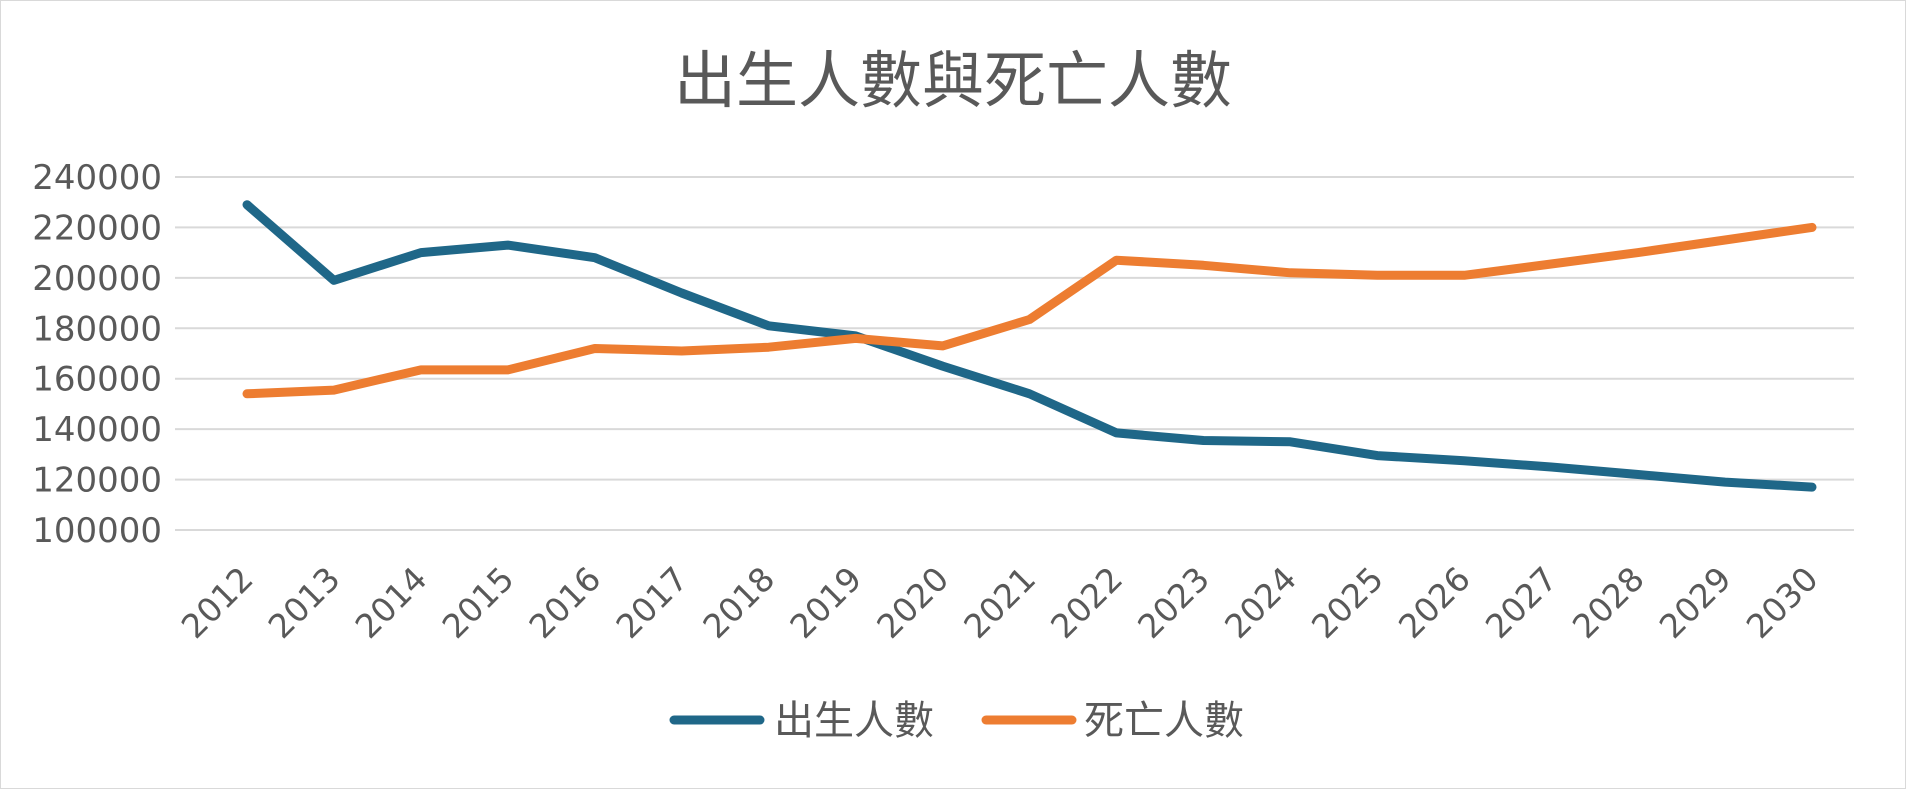 The height and width of the screenshot is (789, 1906). Describe the element at coordinates (854, 721) in the screenshot. I see `legend-label-births: 出生人數` at that location.